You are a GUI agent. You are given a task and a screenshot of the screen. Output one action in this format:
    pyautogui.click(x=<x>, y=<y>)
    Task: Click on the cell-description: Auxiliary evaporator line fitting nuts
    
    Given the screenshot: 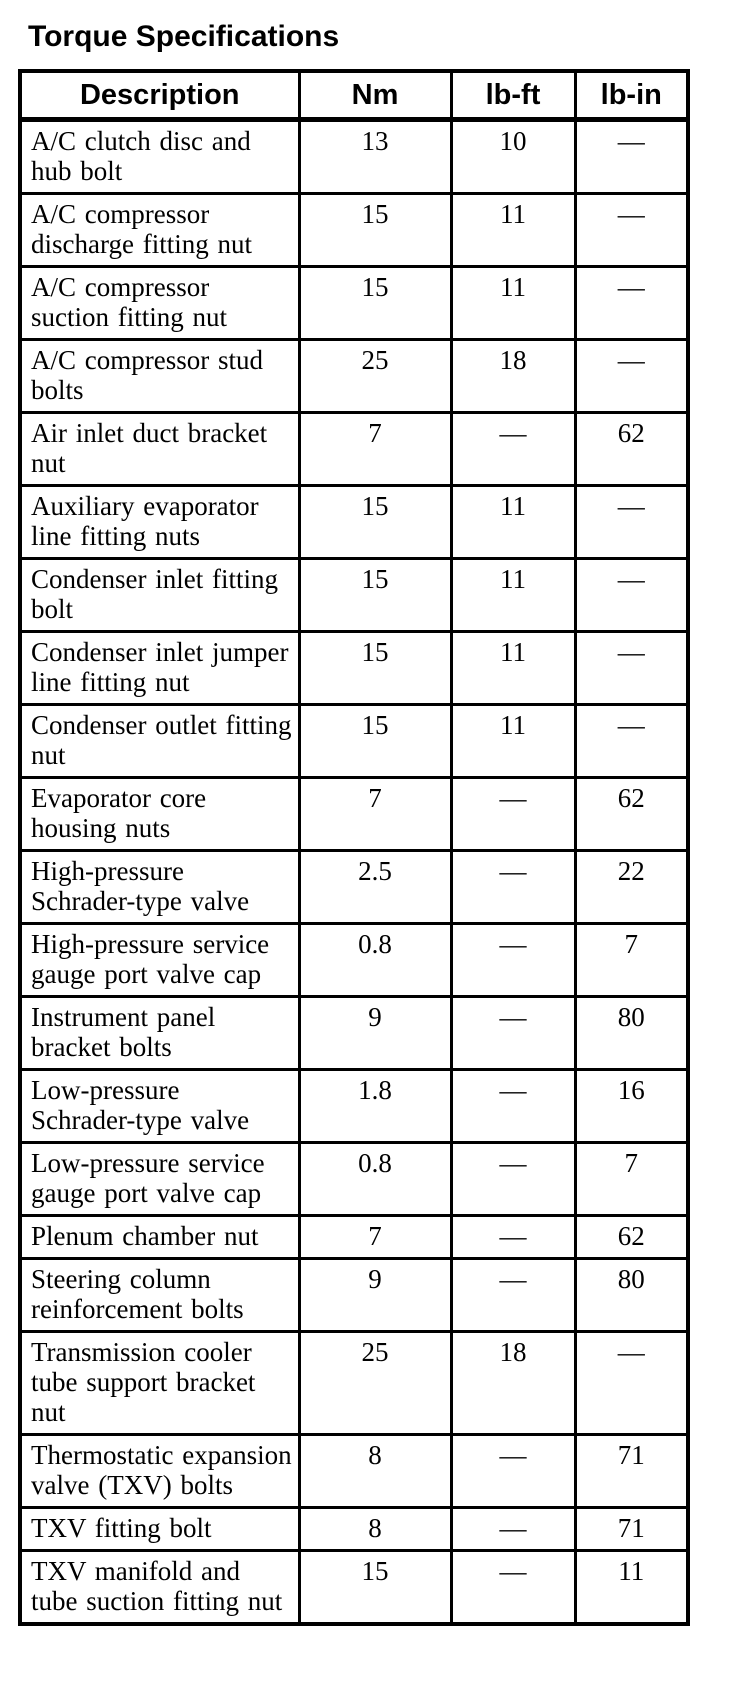 What is the action you would take?
    pyautogui.click(x=159, y=522)
    